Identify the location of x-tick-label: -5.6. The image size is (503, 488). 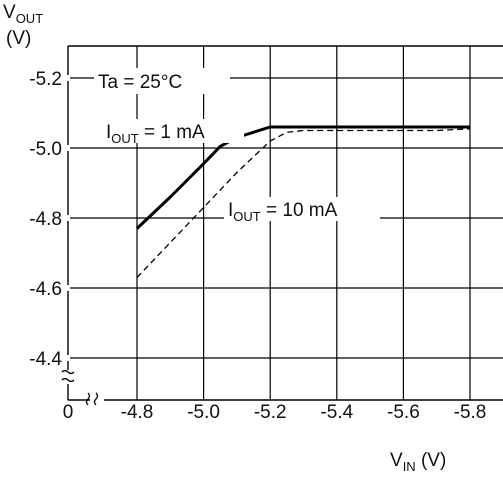
(403, 412).